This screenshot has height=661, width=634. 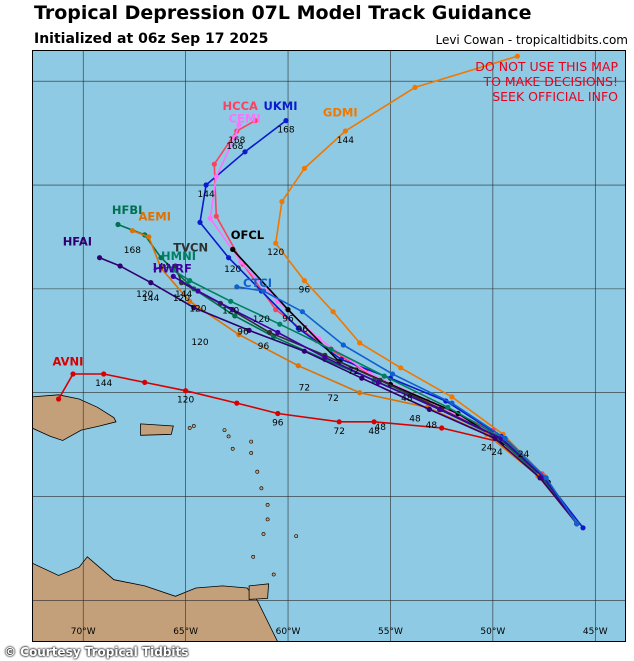 I want to click on model-name-cemi: CEMI, so click(x=245, y=119).